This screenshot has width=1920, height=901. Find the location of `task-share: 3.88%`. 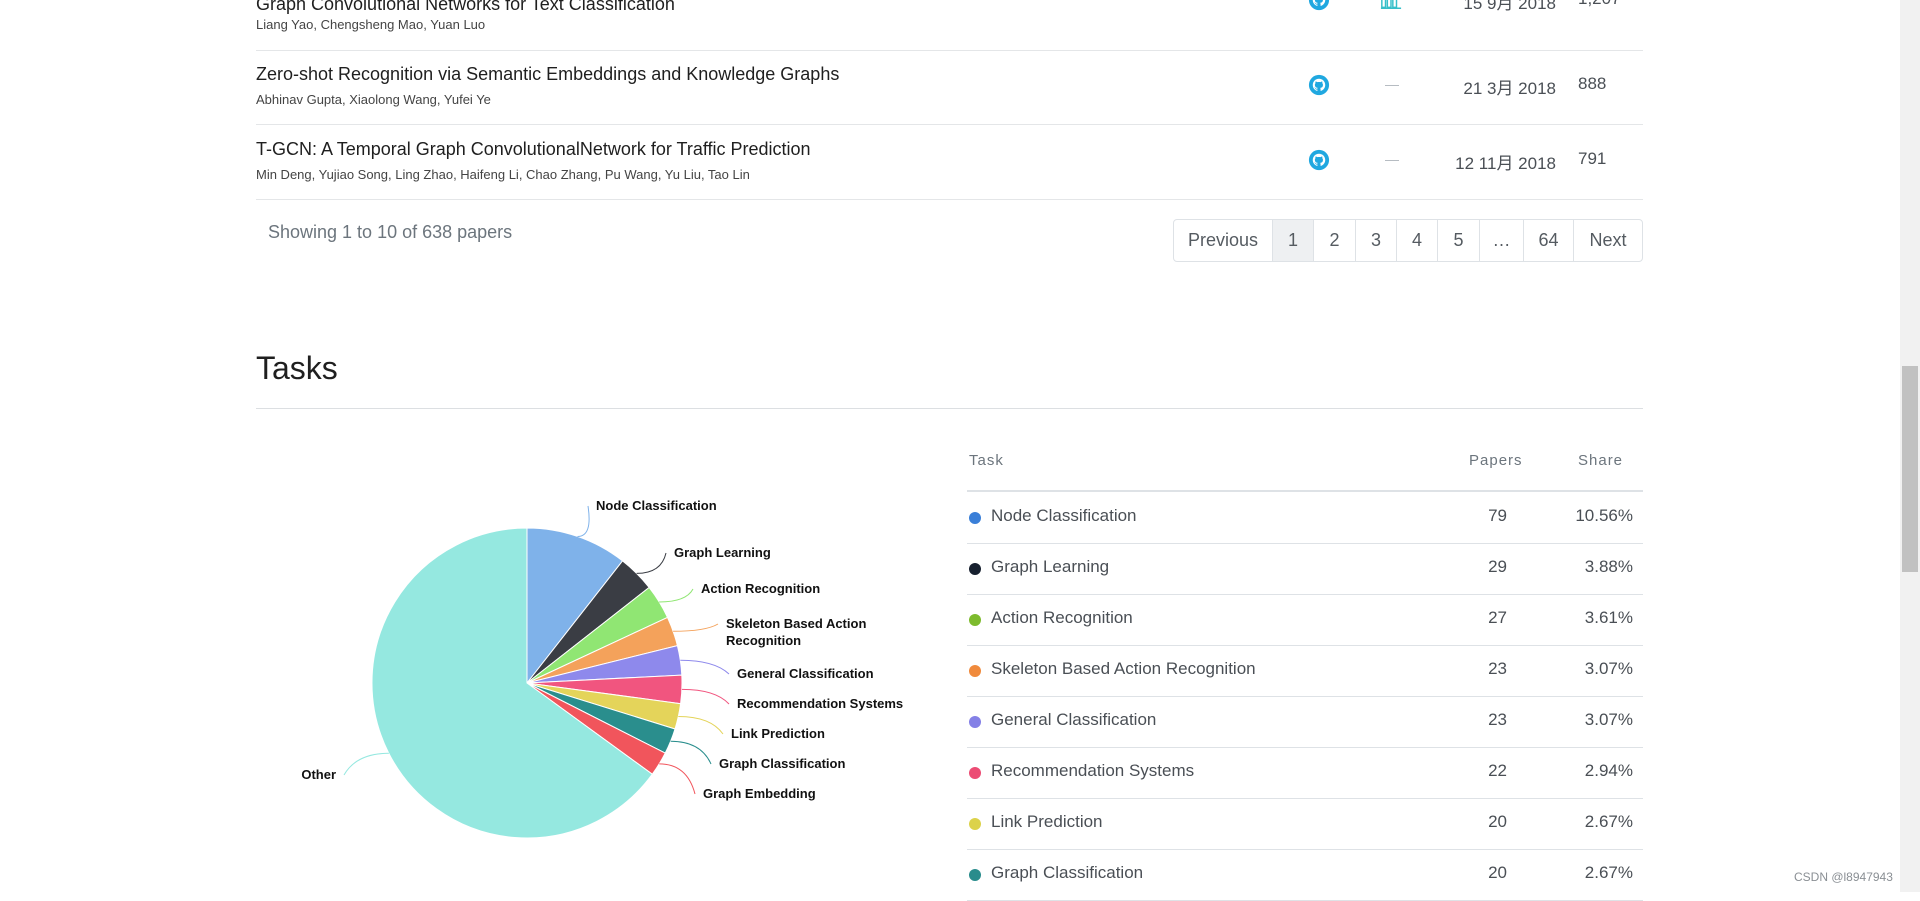

task-share: 3.88% is located at coordinates (1608, 566).